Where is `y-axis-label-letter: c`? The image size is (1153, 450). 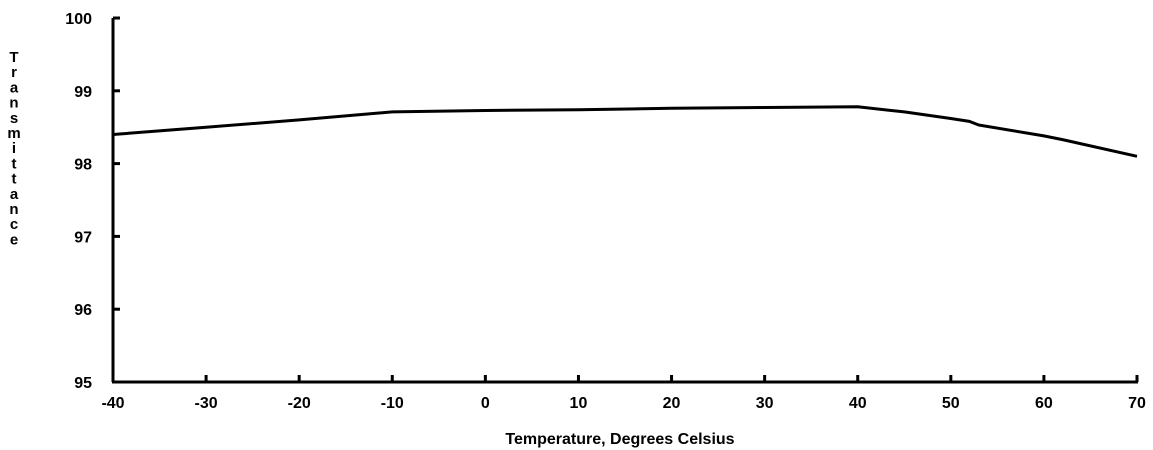 y-axis-label-letter: c is located at coordinates (14, 224).